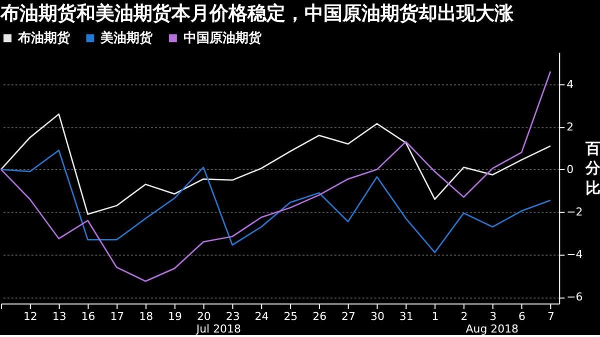  I want to click on y-tick-label: −2, so click(574, 212).